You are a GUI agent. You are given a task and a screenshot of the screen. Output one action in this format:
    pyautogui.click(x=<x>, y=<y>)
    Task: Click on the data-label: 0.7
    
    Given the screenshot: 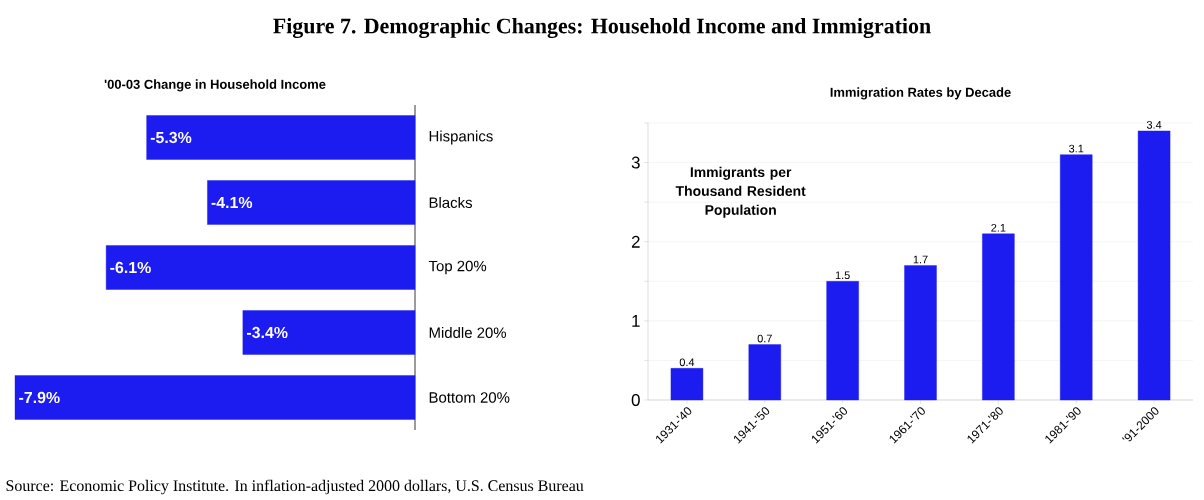 What is the action you would take?
    pyautogui.click(x=764, y=338)
    